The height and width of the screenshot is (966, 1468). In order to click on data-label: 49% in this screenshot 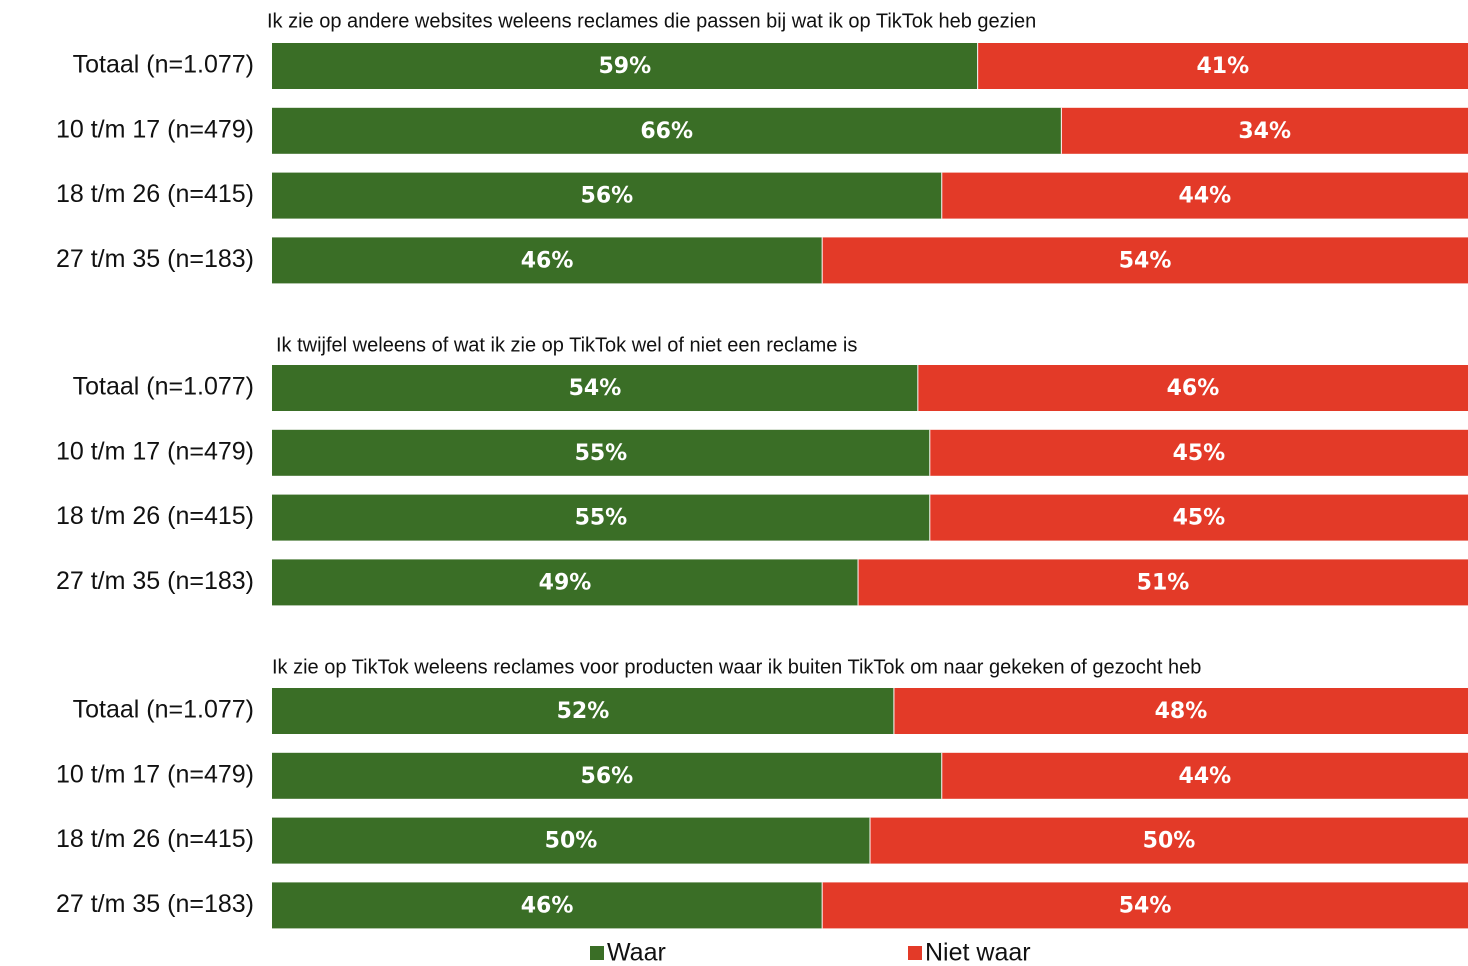, I will do `click(565, 582)`.